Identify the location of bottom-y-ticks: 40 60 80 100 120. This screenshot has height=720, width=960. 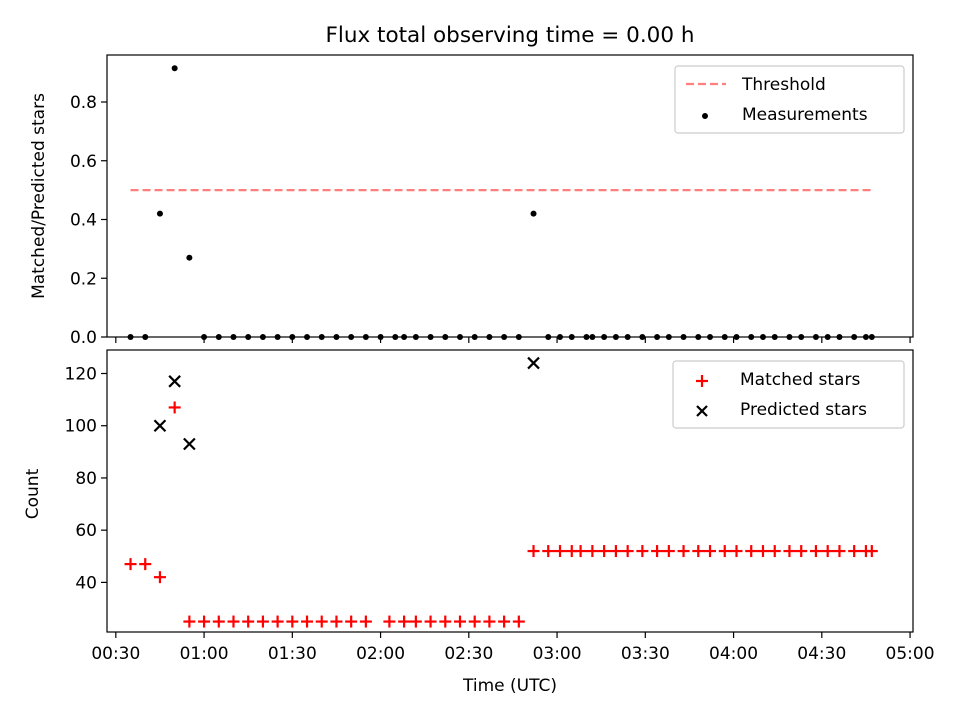
(86, 479).